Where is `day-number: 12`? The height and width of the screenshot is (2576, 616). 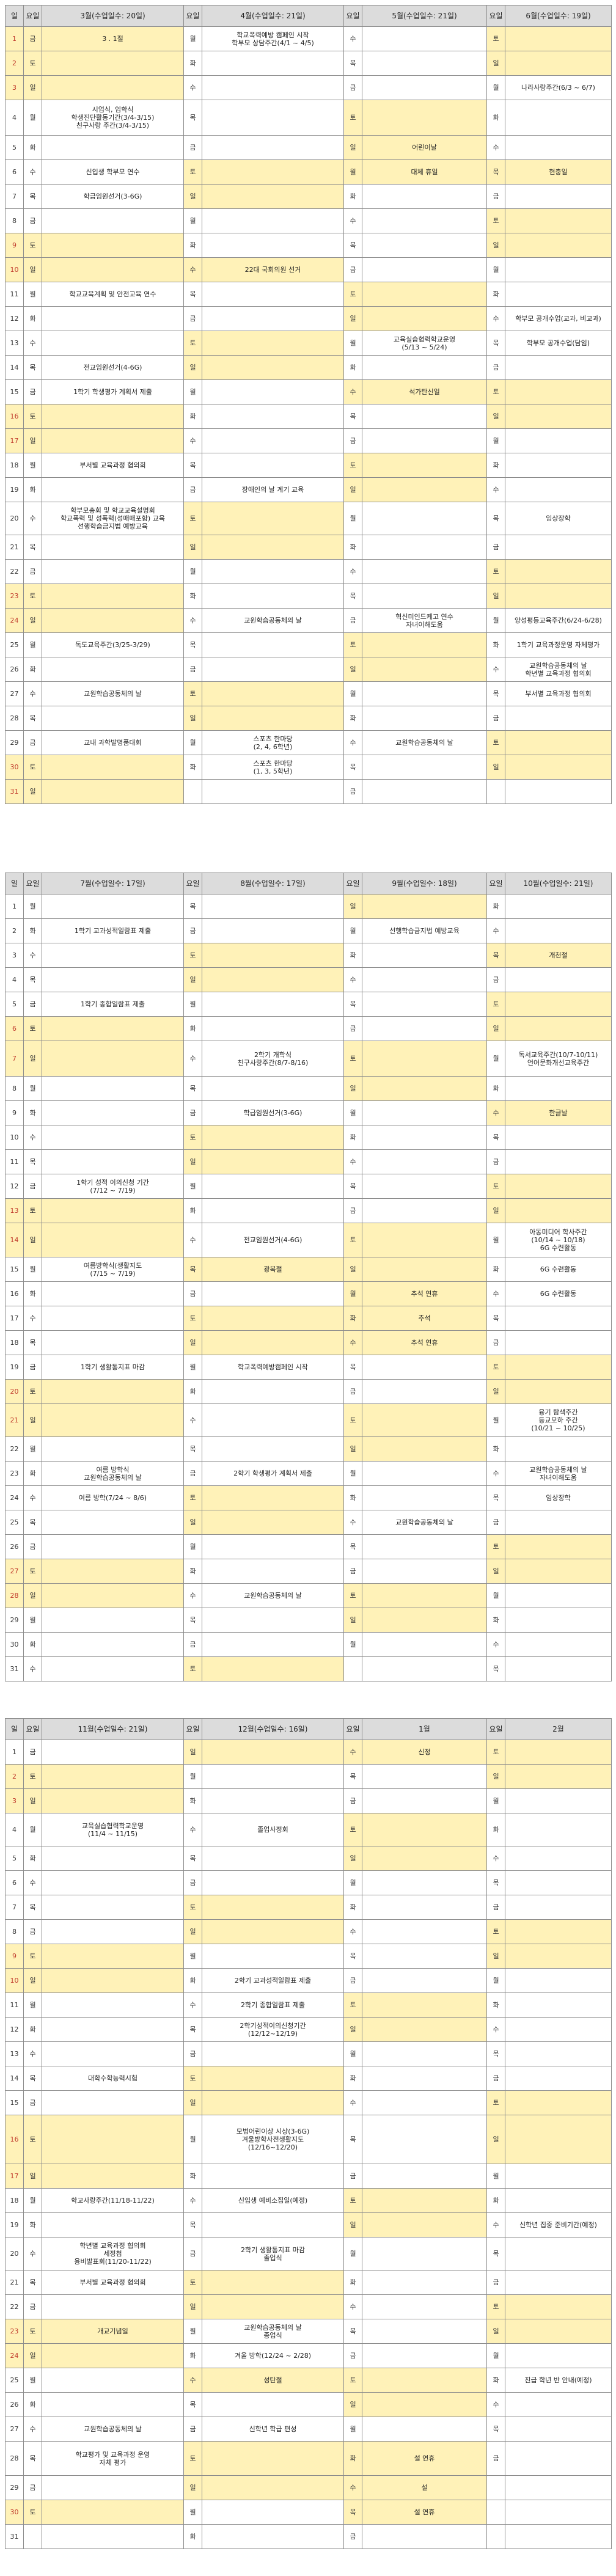
day-number: 12 is located at coordinates (15, 2029).